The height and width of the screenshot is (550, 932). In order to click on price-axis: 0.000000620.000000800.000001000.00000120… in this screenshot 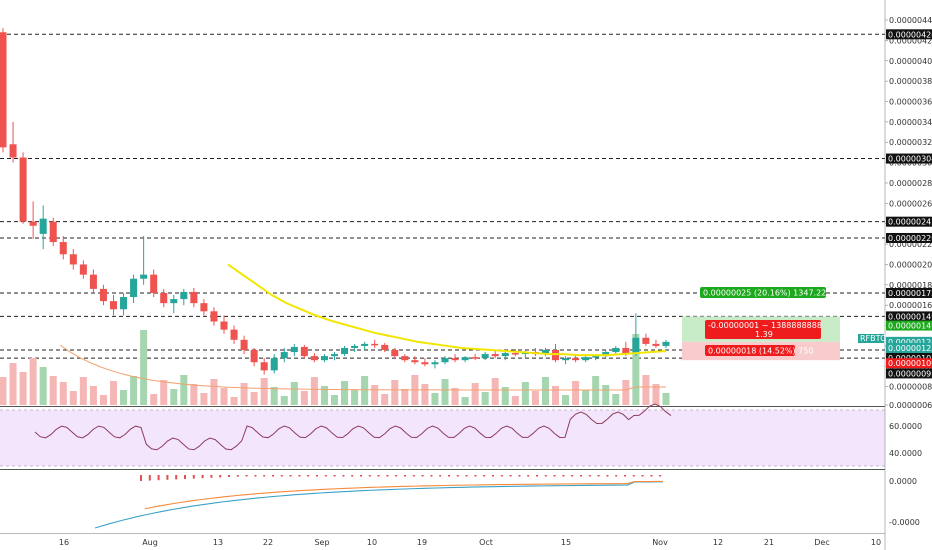, I will do `click(908, 275)`.